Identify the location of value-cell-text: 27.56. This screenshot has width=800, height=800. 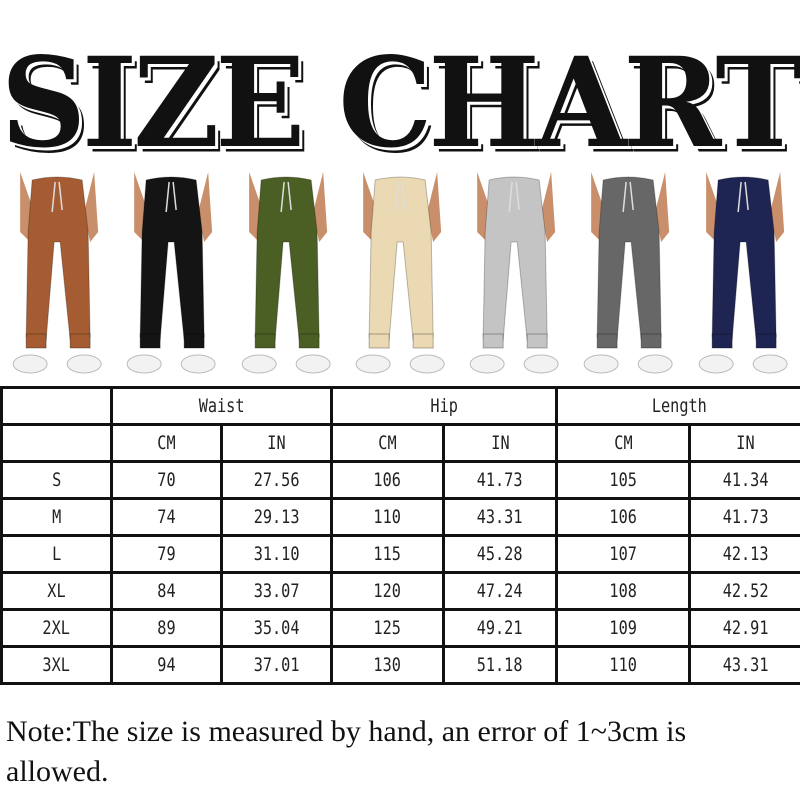
(276, 480).